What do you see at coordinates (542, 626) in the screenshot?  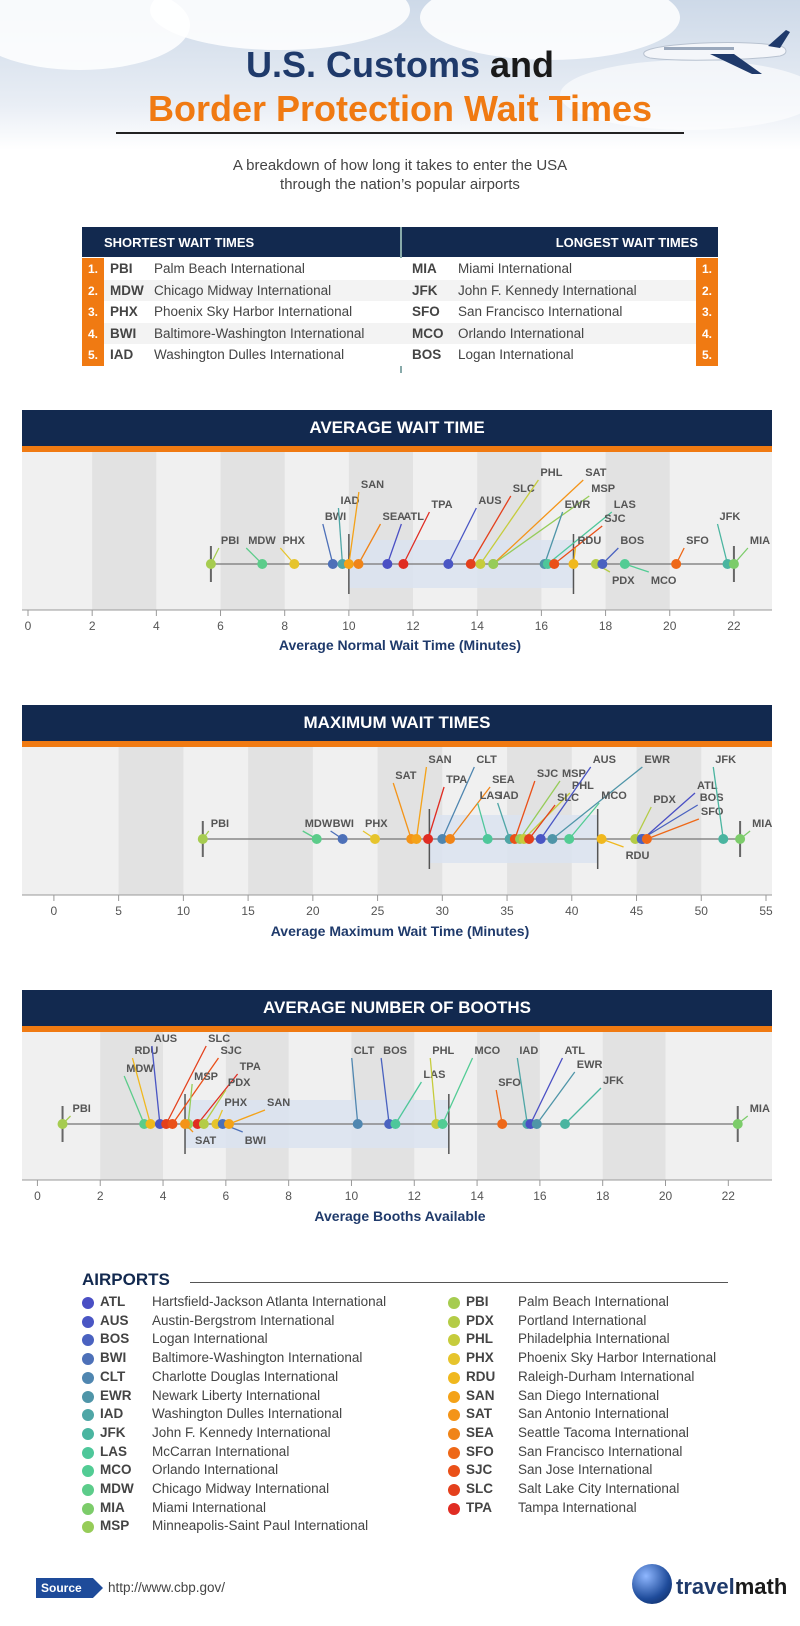 I see `x-tick-label: 16` at bounding box center [542, 626].